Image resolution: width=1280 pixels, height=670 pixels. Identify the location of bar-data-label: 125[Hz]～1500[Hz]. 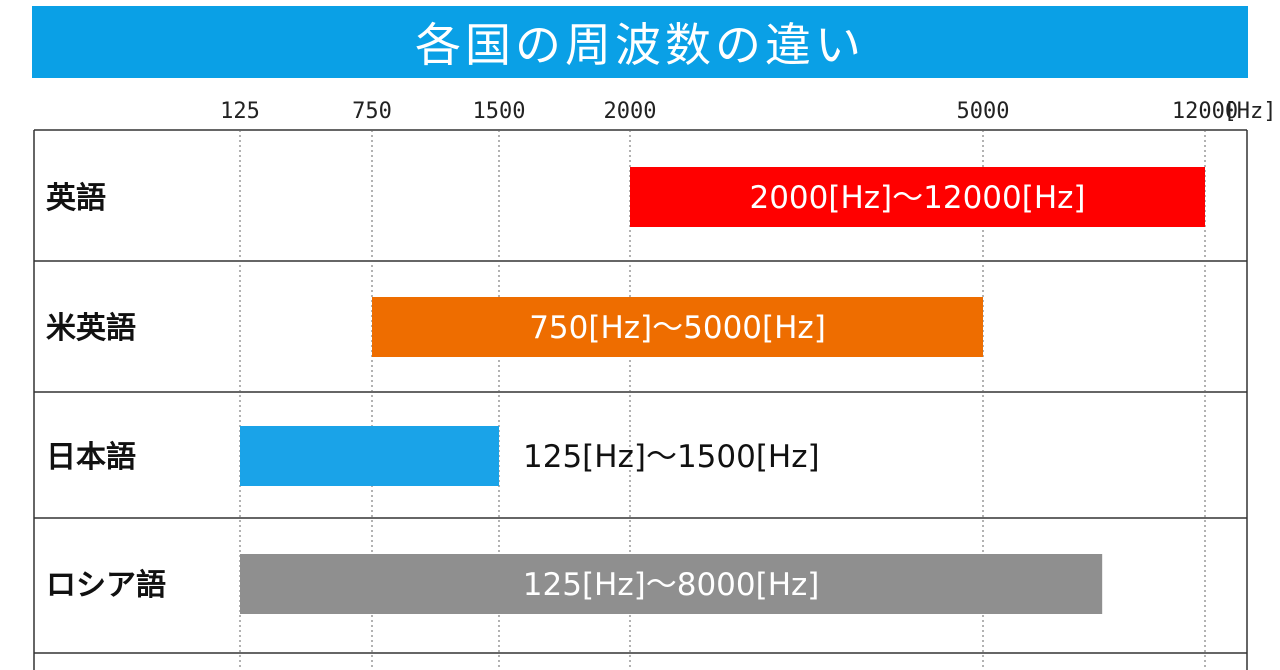
(671, 457).